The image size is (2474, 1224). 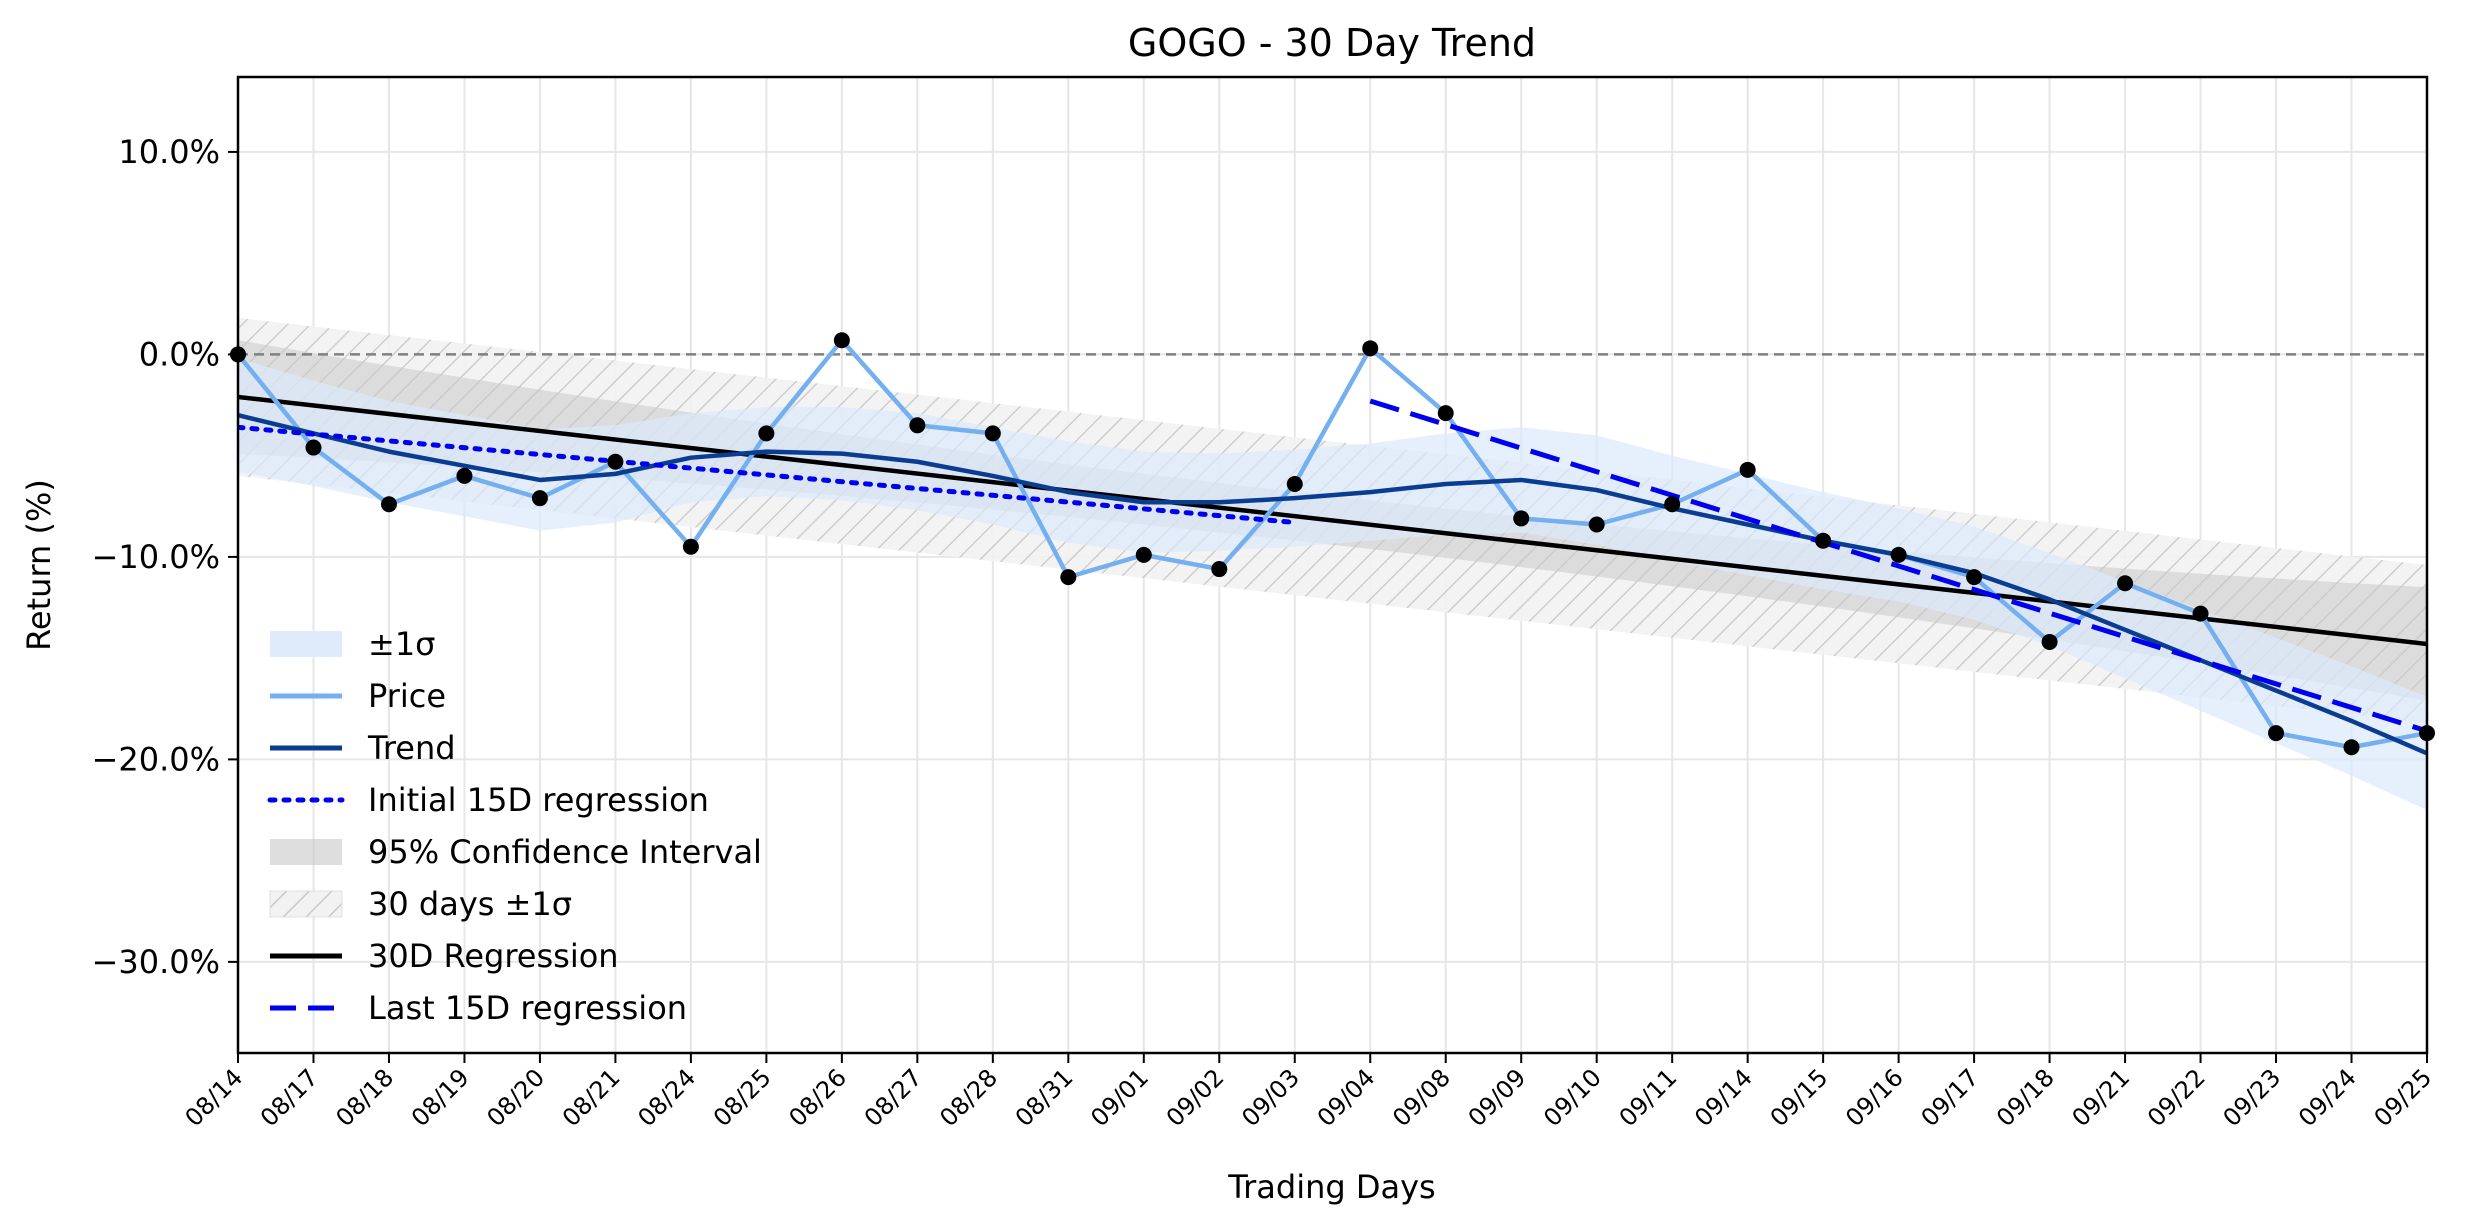 I want to click on x-tick-label: 08/26, so click(x=817, y=1097).